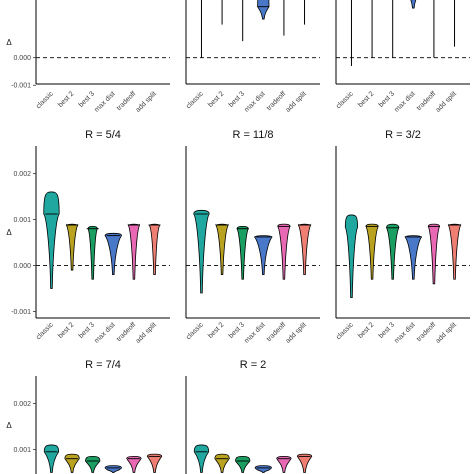 The width and height of the screenshot is (474, 474). I want to click on panel-8: R = 2, so click(249, 416).